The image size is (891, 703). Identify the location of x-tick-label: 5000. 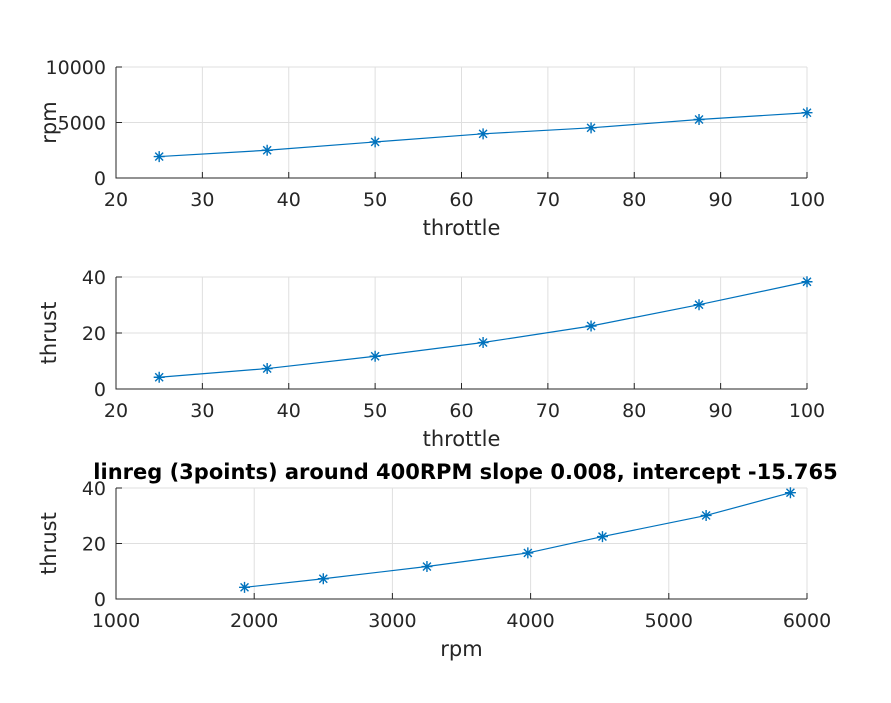
(669, 621).